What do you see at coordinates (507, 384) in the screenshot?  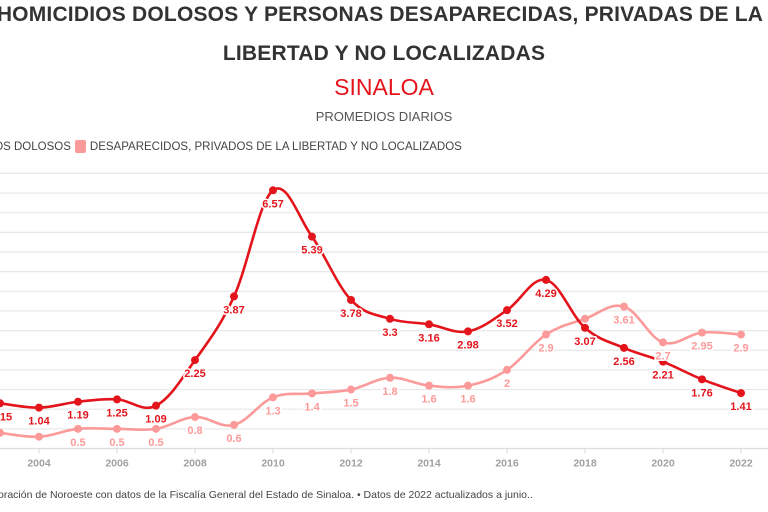 I see `data-label-desaparecidos: 2` at bounding box center [507, 384].